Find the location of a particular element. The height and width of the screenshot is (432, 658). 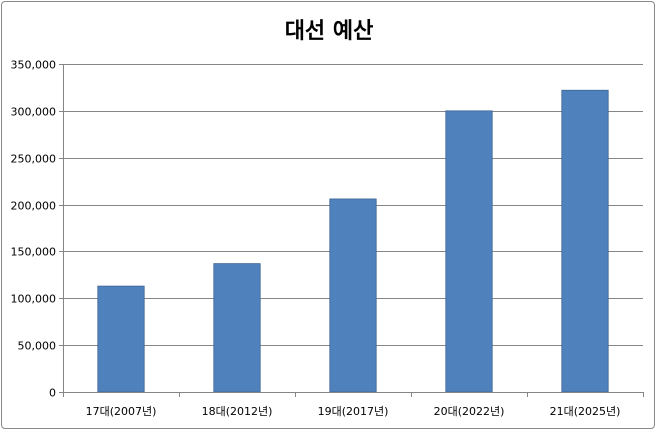

y-tick-label: 0 is located at coordinates (52, 393).